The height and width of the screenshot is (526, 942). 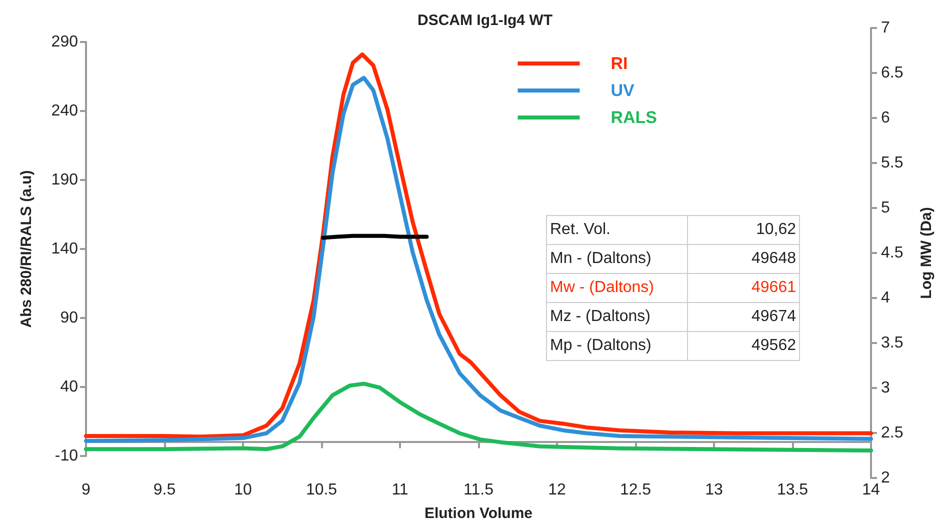 What do you see at coordinates (617, 230) in the screenshot?
I see `annotation: Ret. Vol.` at bounding box center [617, 230].